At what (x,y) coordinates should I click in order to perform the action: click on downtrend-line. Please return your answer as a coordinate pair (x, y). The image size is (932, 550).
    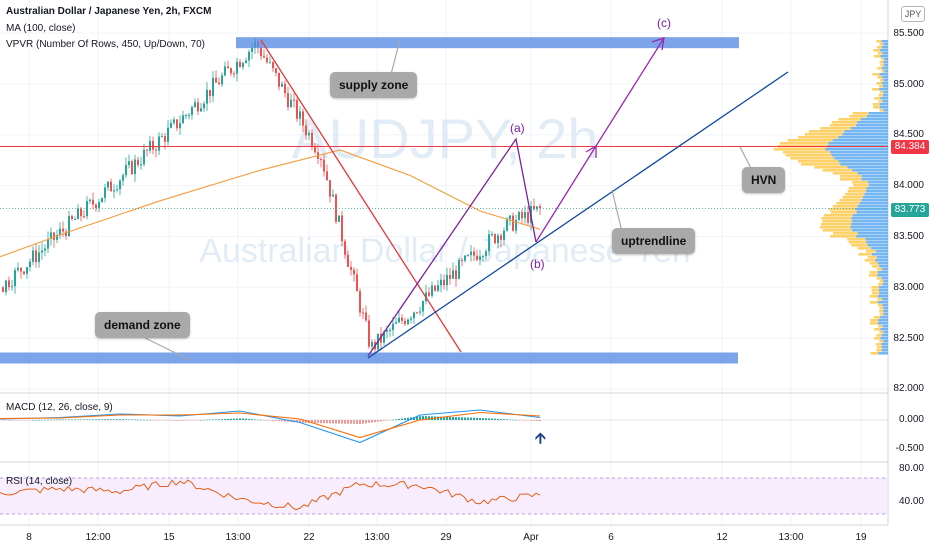
    Looking at the image, I should click on (361, 196).